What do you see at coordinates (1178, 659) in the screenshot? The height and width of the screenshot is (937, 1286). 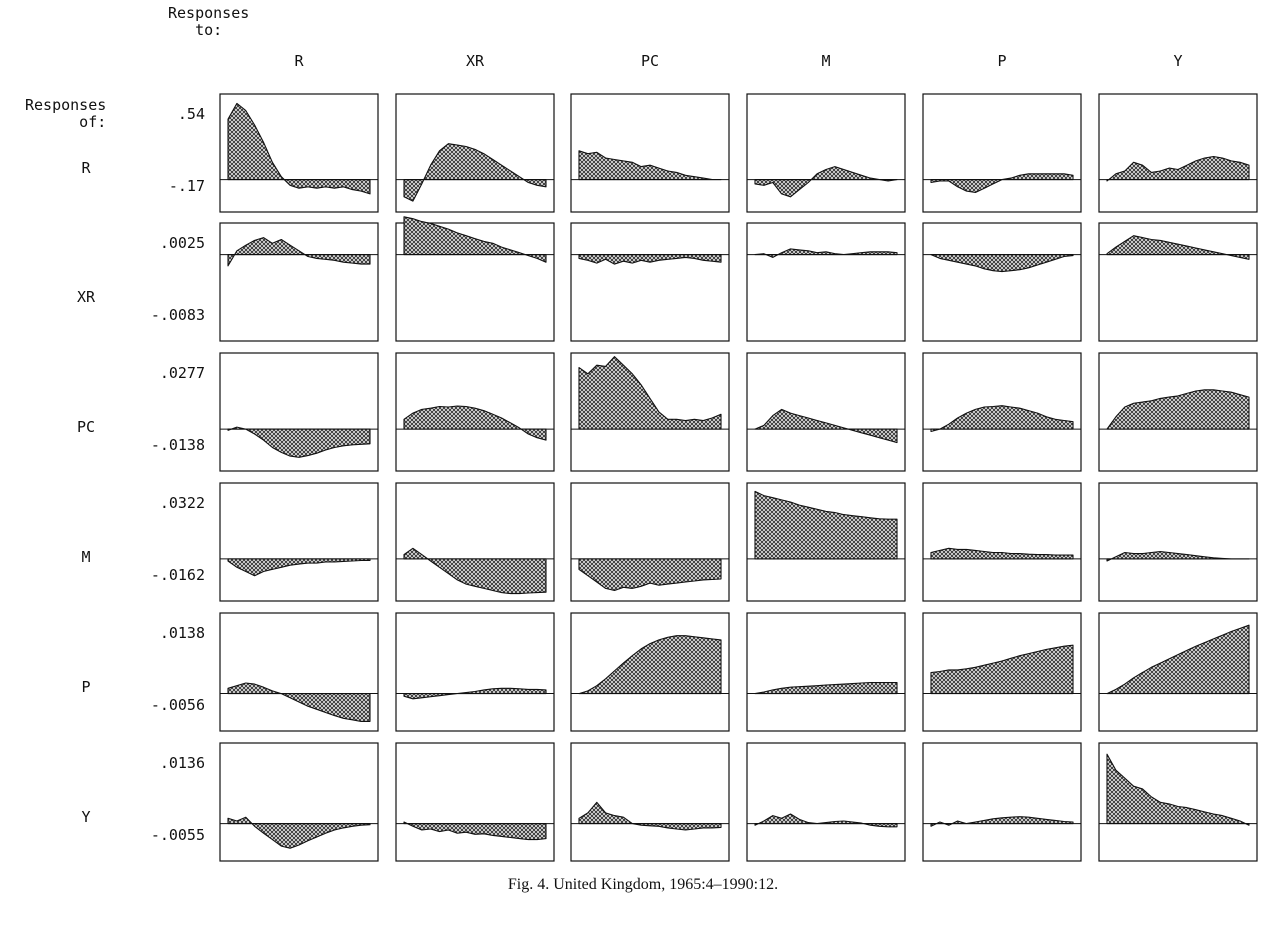 I see `response-area-p-to-y` at bounding box center [1178, 659].